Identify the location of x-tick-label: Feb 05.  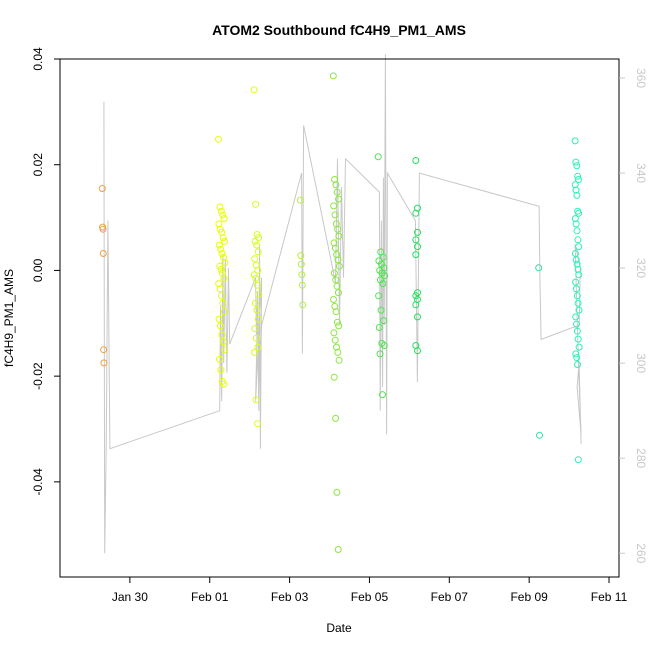
(370, 597).